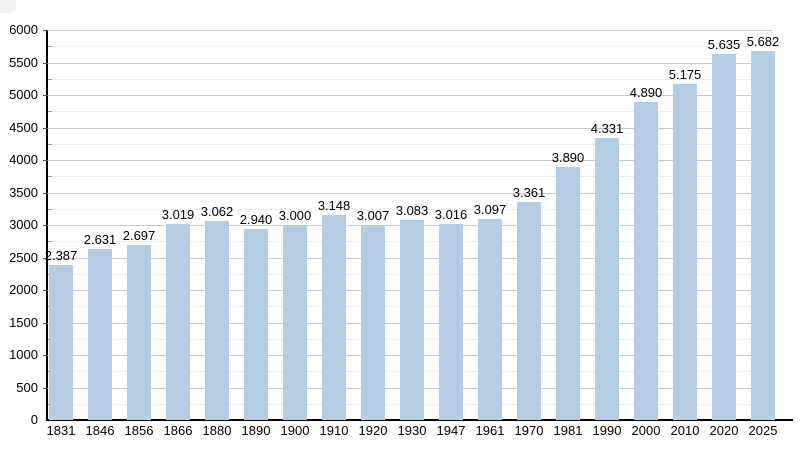 The width and height of the screenshot is (800, 450). I want to click on y-axis-tick-label: 5000, so click(23, 94).